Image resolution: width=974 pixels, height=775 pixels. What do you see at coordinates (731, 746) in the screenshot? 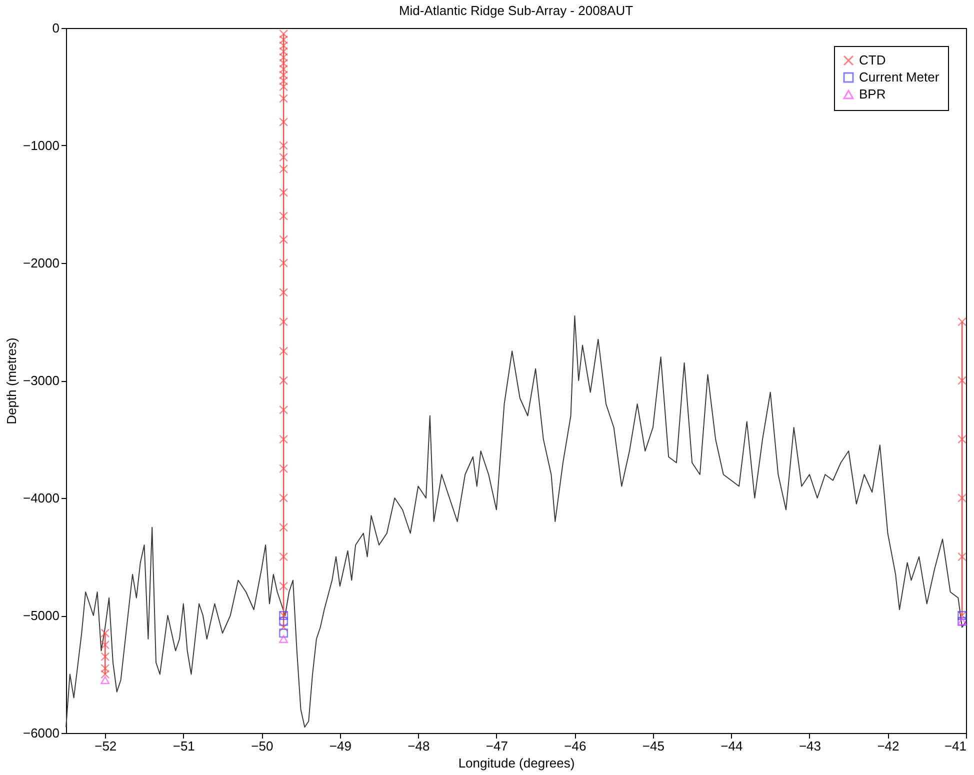
I see `x-tick-label: −44` at bounding box center [731, 746].